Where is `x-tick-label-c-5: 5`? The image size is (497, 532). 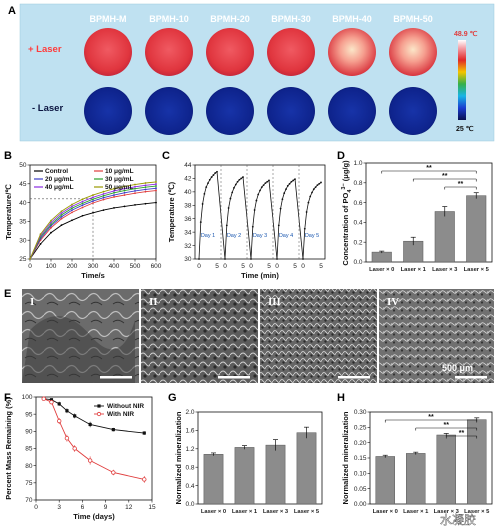 x-tick-label-c-5: 5 is located at coordinates (269, 266).